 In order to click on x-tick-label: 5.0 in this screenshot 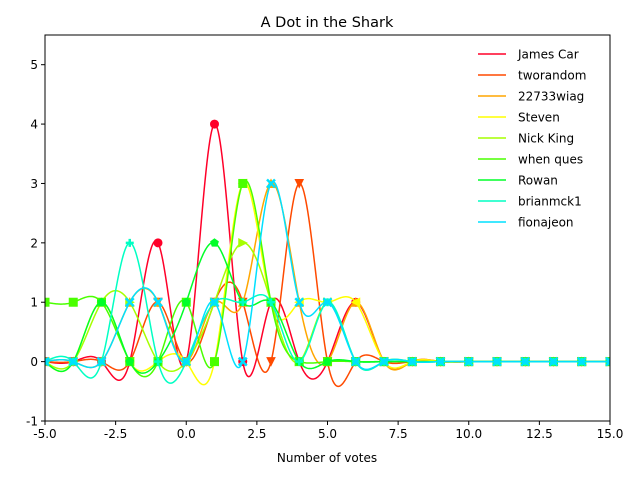, I will do `click(327, 434)`.